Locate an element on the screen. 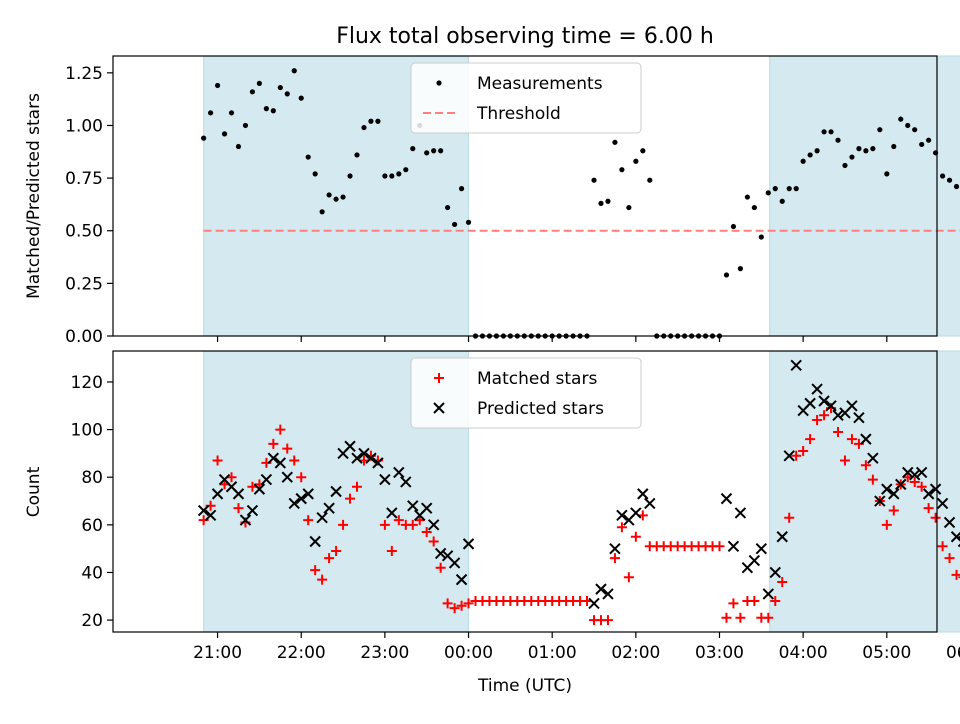 The width and height of the screenshot is (960, 724). y-tick-label: 80 is located at coordinates (92, 478).